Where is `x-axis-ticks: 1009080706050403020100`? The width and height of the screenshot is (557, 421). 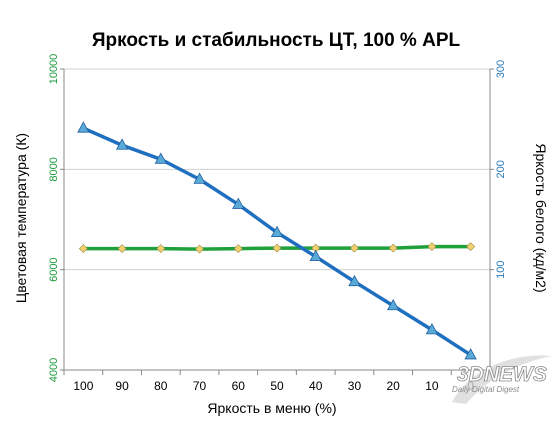 x-axis-ticks: 1009080706050403020100 is located at coordinates (273, 386).